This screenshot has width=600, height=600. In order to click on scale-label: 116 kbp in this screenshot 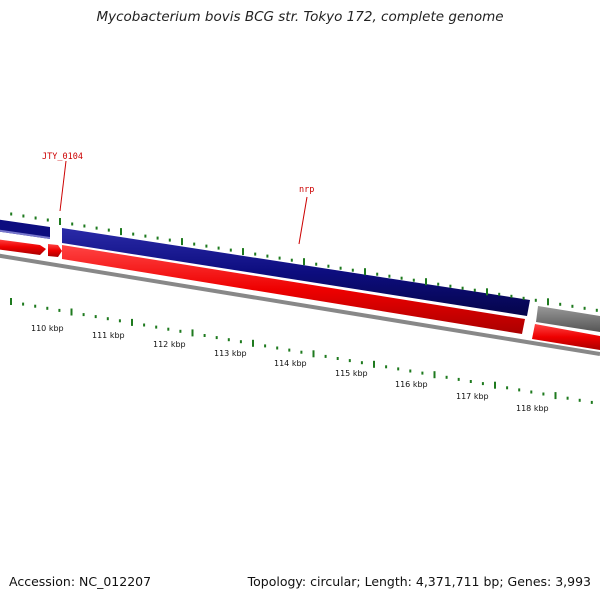, I will do `click(411, 384)`.